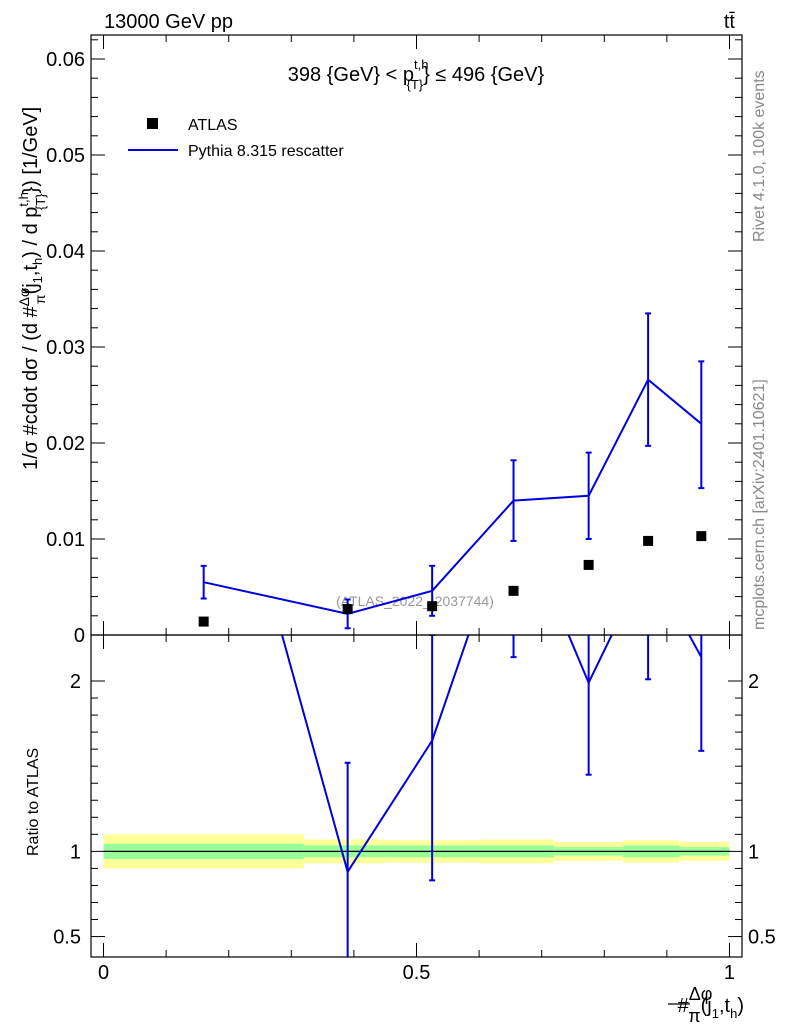 The height and width of the screenshot is (1024, 786). What do you see at coordinates (417, 973) in the screenshot?
I see `ratio-xtick-label: 0.5` at bounding box center [417, 973].